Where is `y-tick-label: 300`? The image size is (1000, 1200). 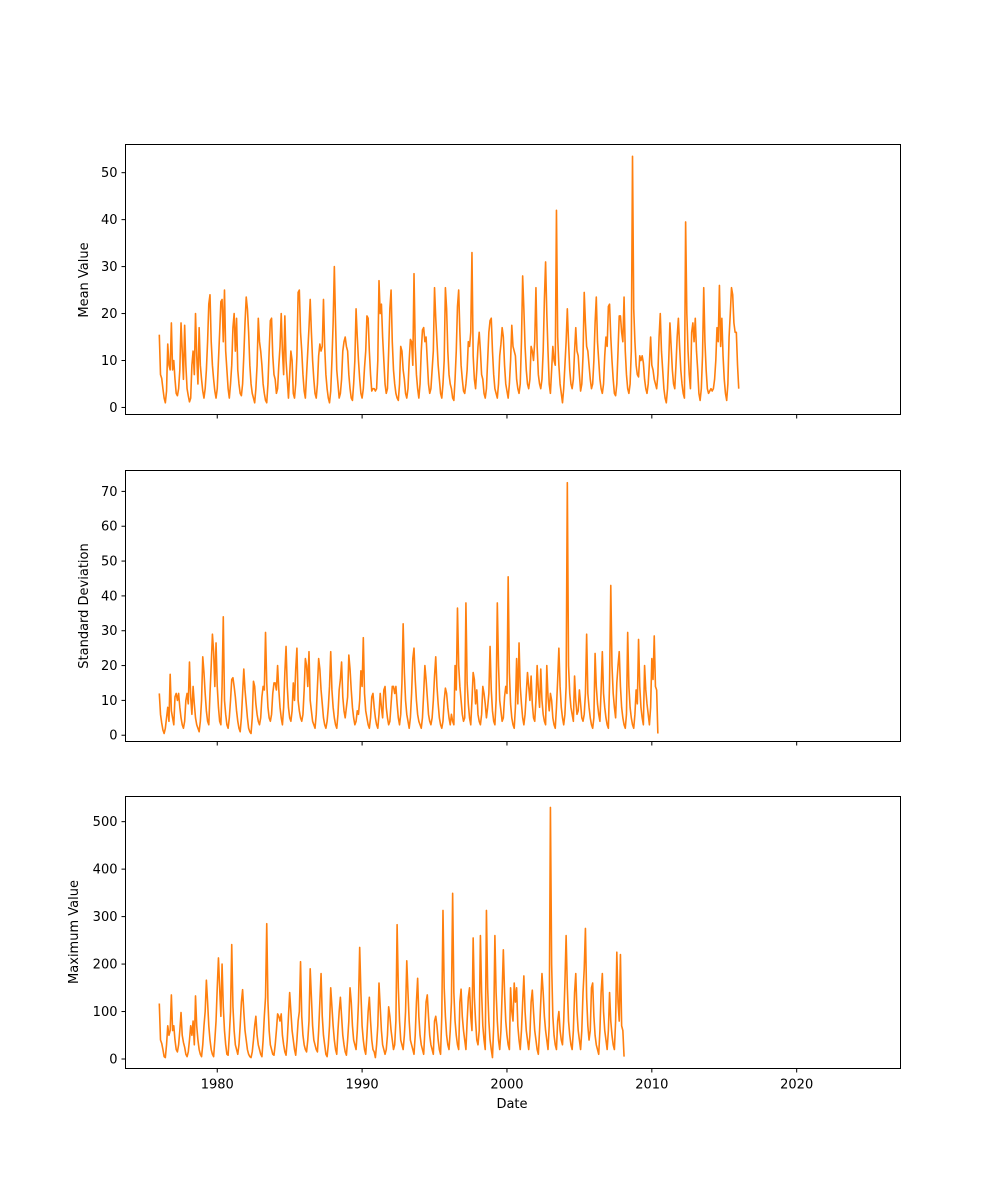
y-tick-label: 300 is located at coordinates (105, 917).